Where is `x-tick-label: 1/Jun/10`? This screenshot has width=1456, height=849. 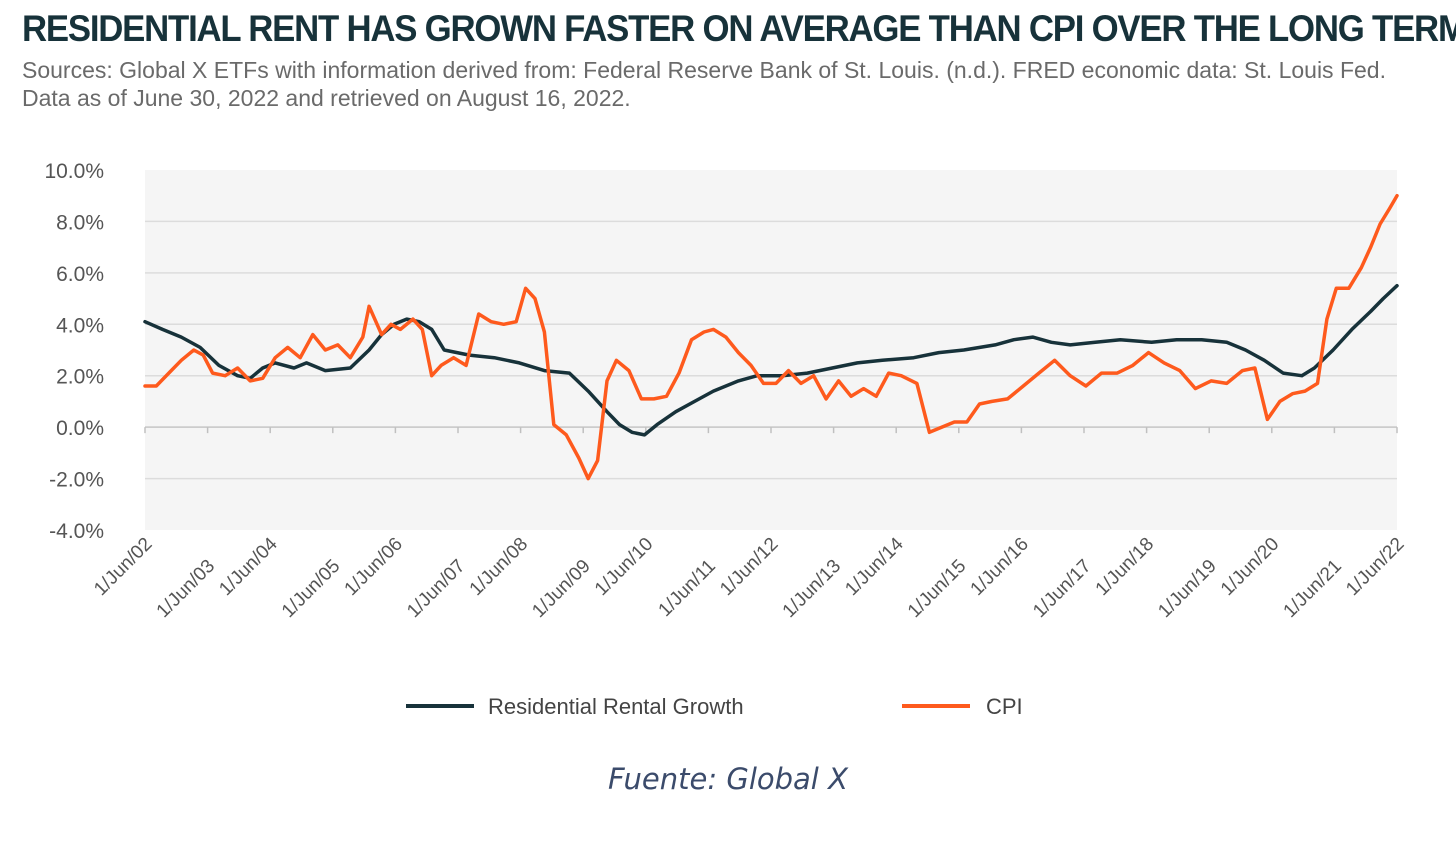 x-tick-label: 1/Jun/10 is located at coordinates (624, 567).